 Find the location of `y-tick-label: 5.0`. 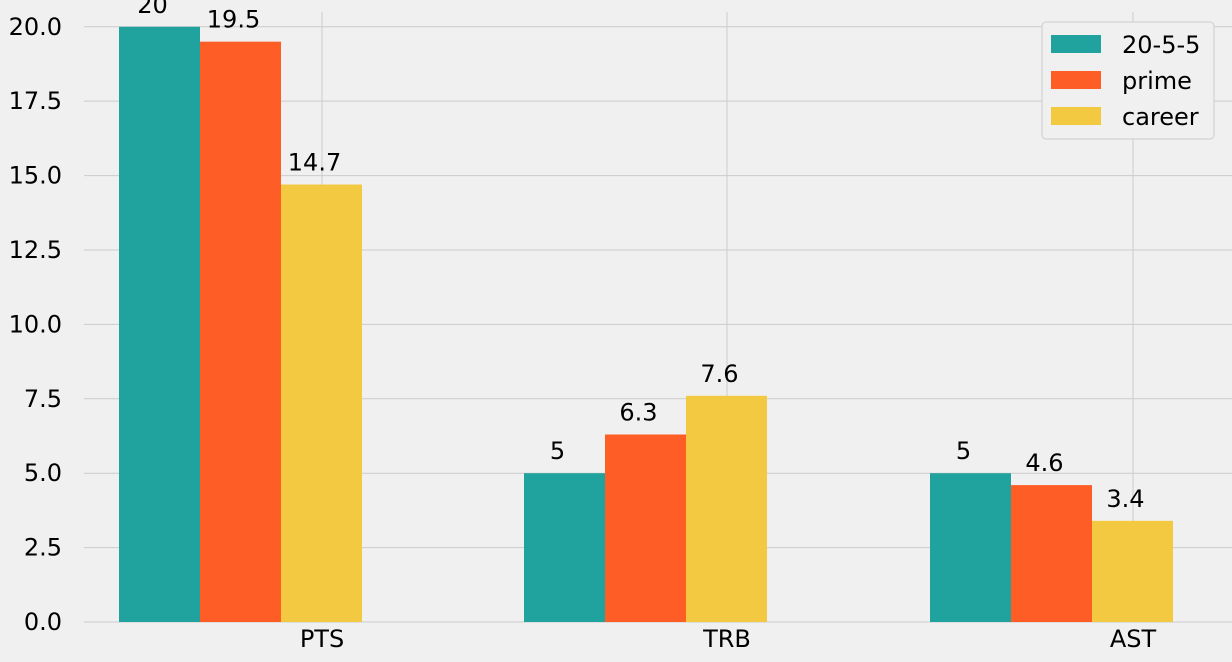

y-tick-label: 5.0 is located at coordinates (43, 473).